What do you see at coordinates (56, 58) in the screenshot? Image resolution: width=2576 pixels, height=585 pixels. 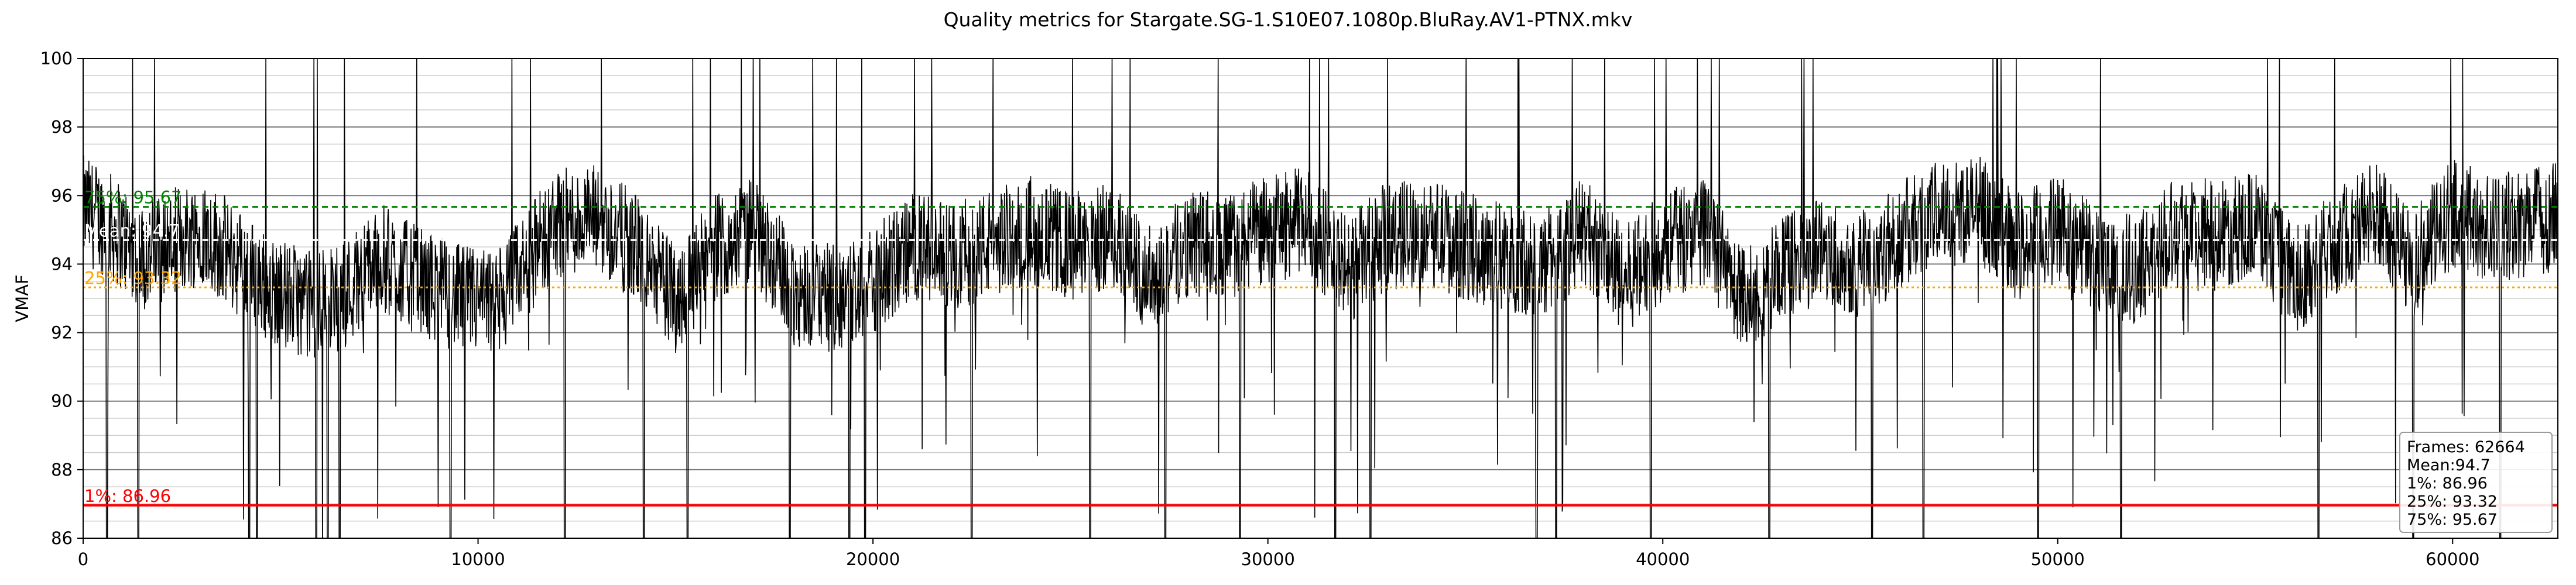 I see `y-tick-label: 100` at bounding box center [56, 58].